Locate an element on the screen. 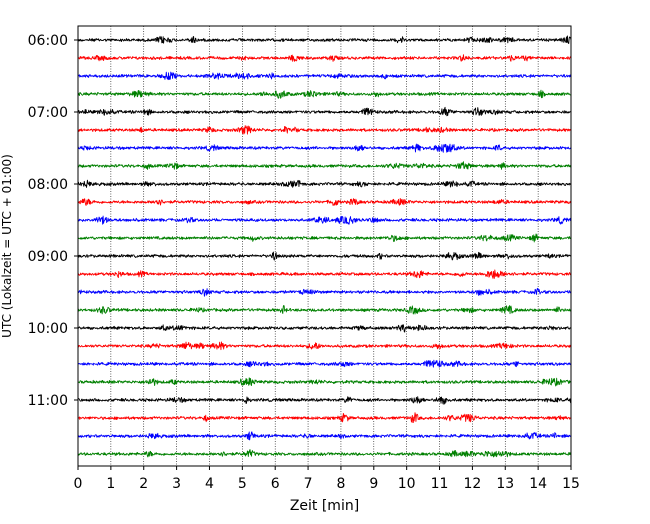 The image size is (650, 524). x-tick-label-5: 5 is located at coordinates (242, 484).